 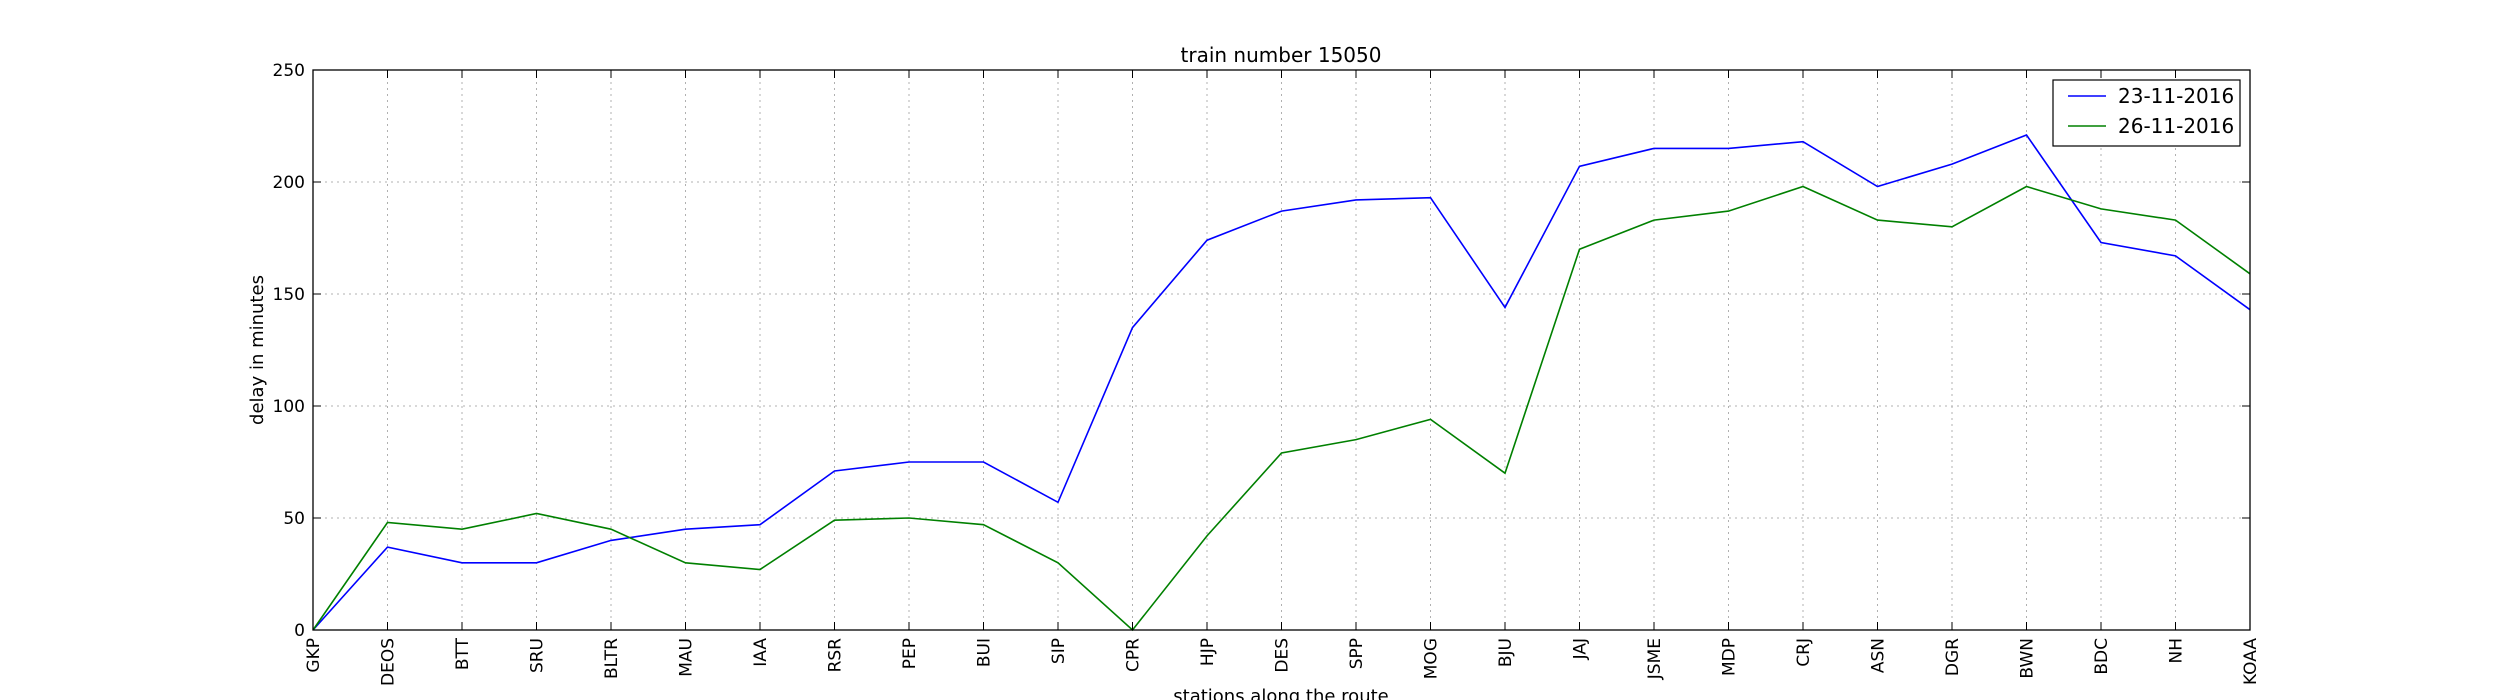 What do you see at coordinates (2102, 656) in the screenshot?
I see `x-tick-label: BDC` at bounding box center [2102, 656].